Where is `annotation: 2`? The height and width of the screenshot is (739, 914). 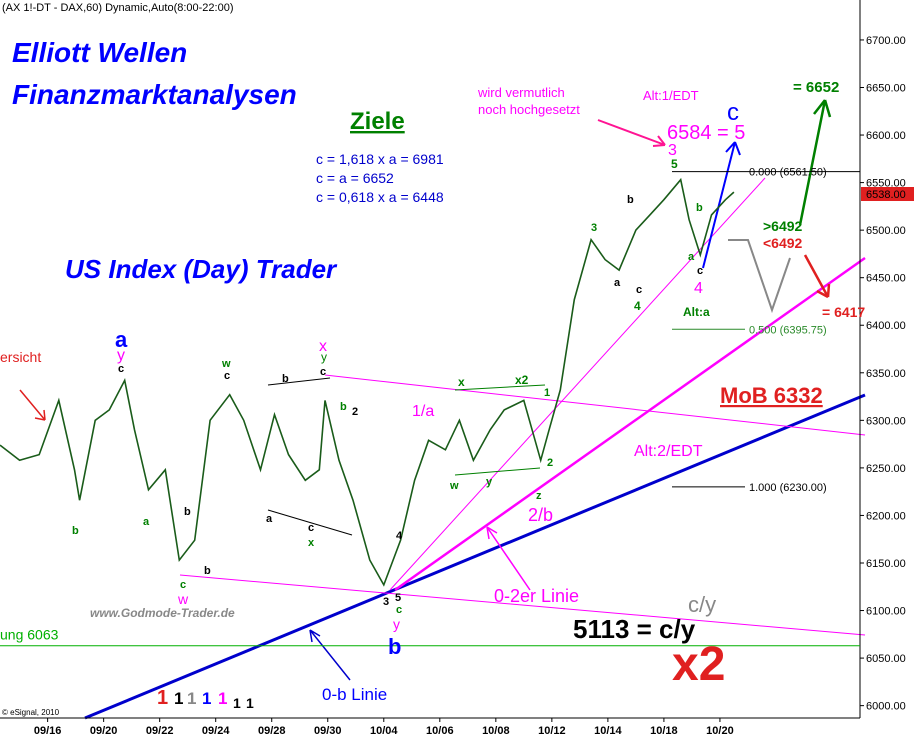
annotation: 2 is located at coordinates (550, 463).